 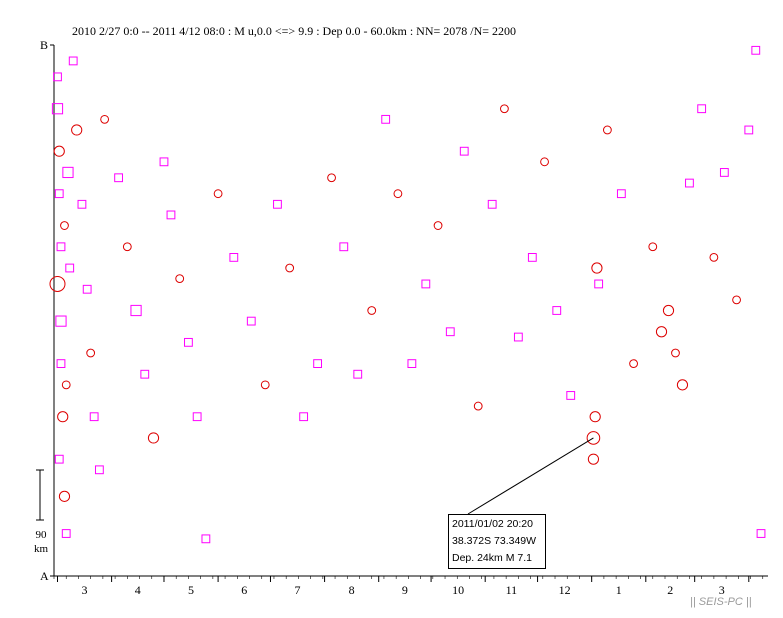 What do you see at coordinates (298, 590) in the screenshot?
I see `x-tick-label: 7` at bounding box center [298, 590].